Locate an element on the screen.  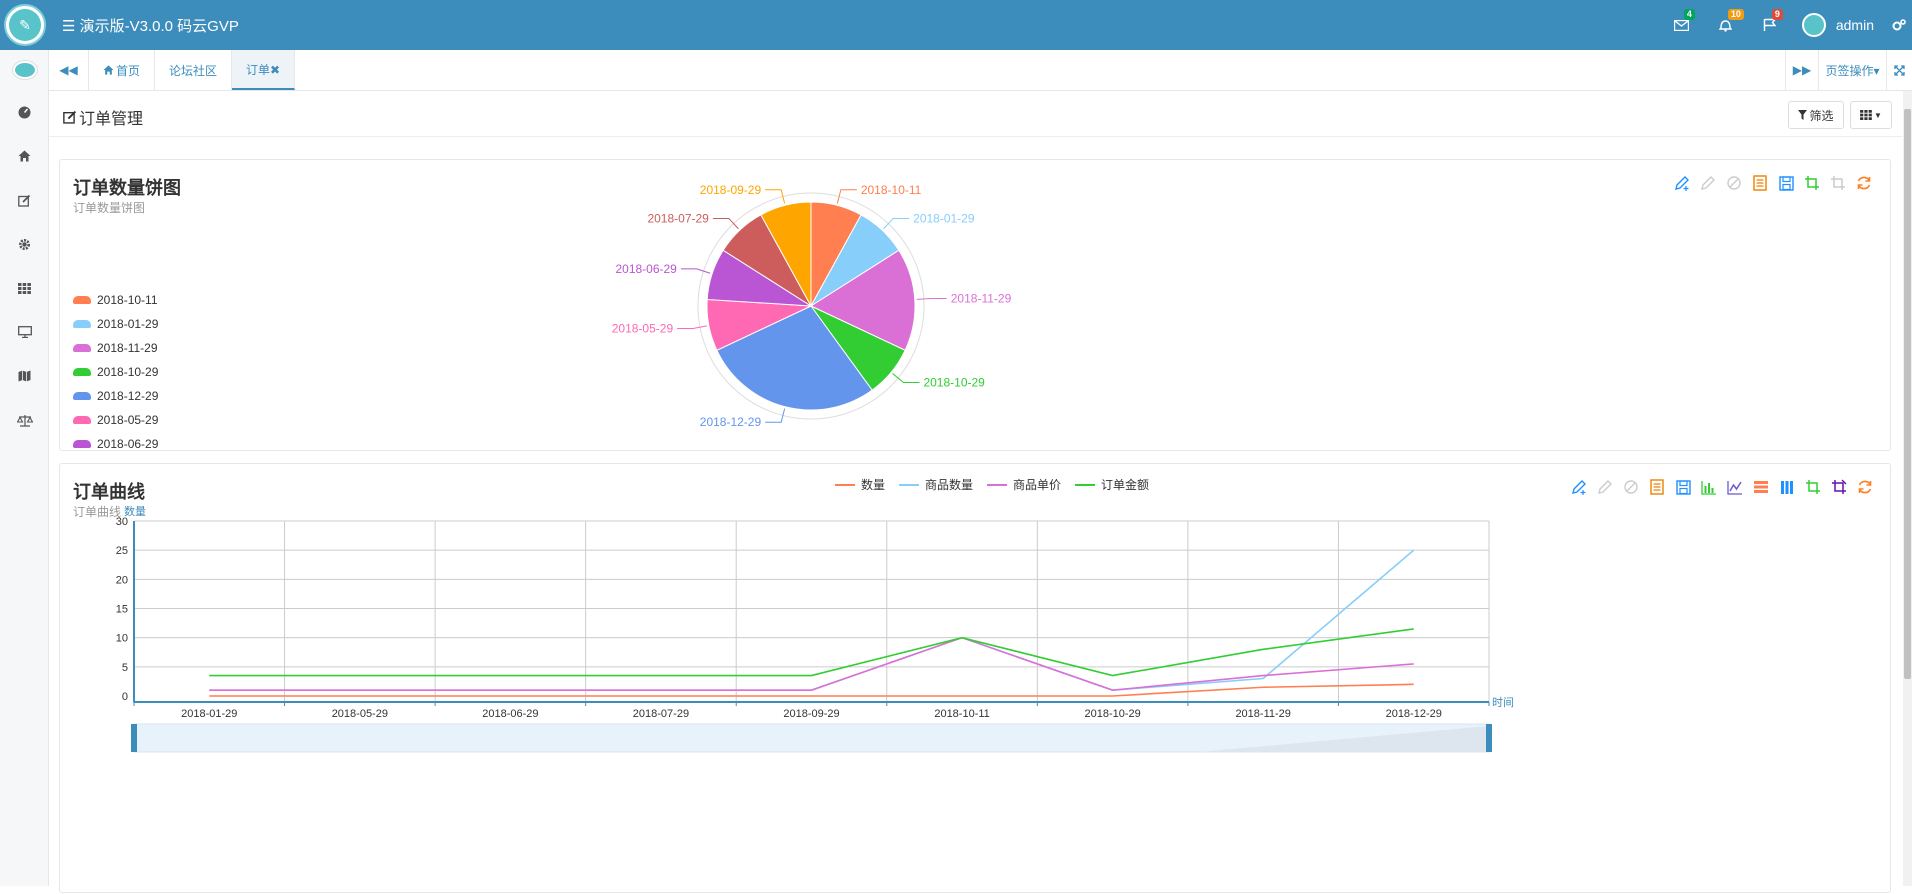
pie-legend-item: 2018-06-29 is located at coordinates (115, 444).